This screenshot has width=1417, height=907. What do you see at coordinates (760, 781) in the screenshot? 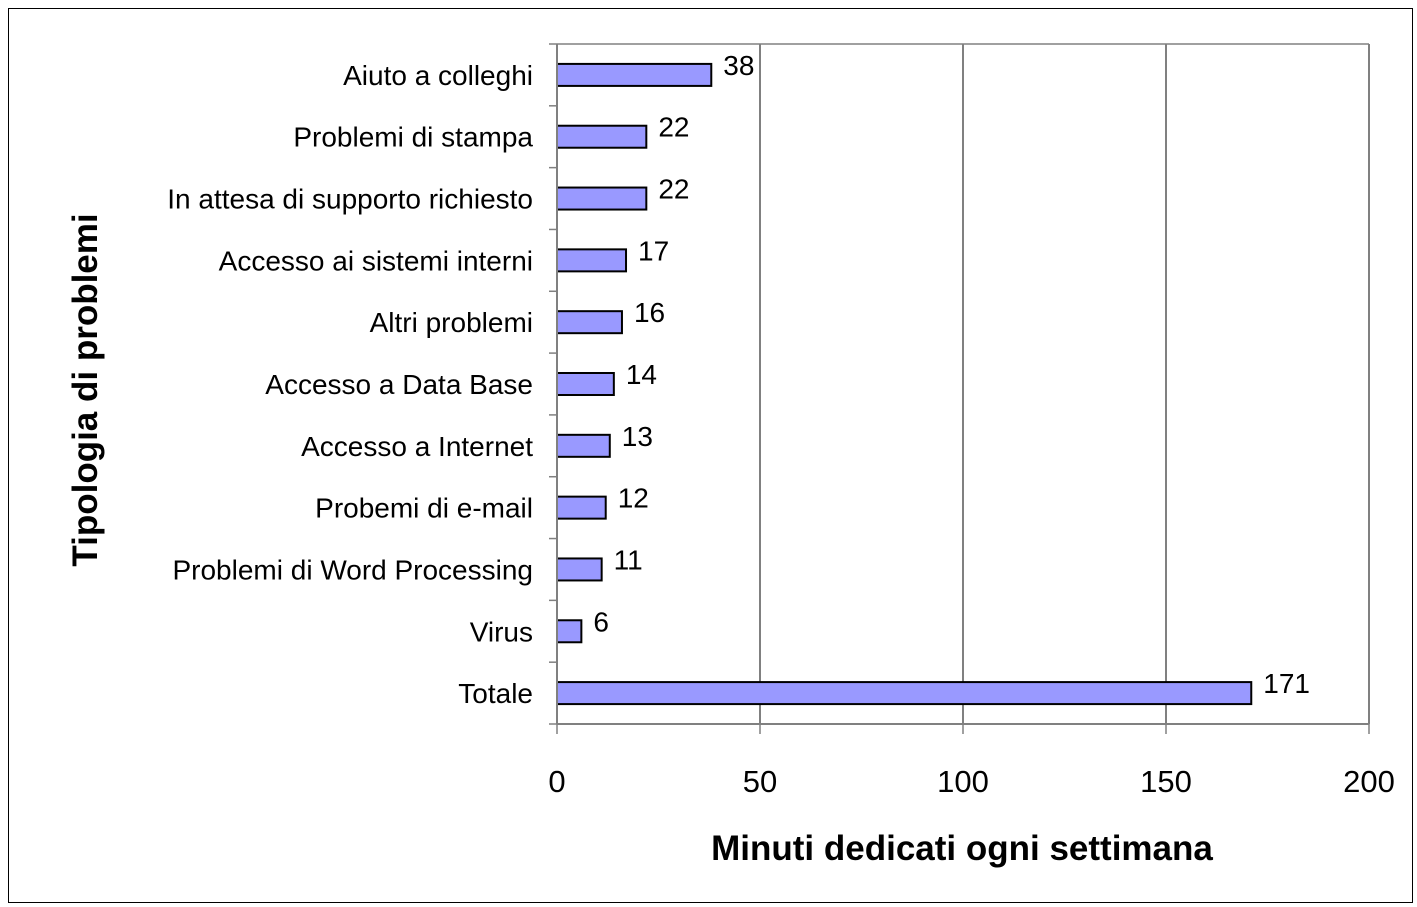
I see `x-tick-label: 50` at bounding box center [760, 781].